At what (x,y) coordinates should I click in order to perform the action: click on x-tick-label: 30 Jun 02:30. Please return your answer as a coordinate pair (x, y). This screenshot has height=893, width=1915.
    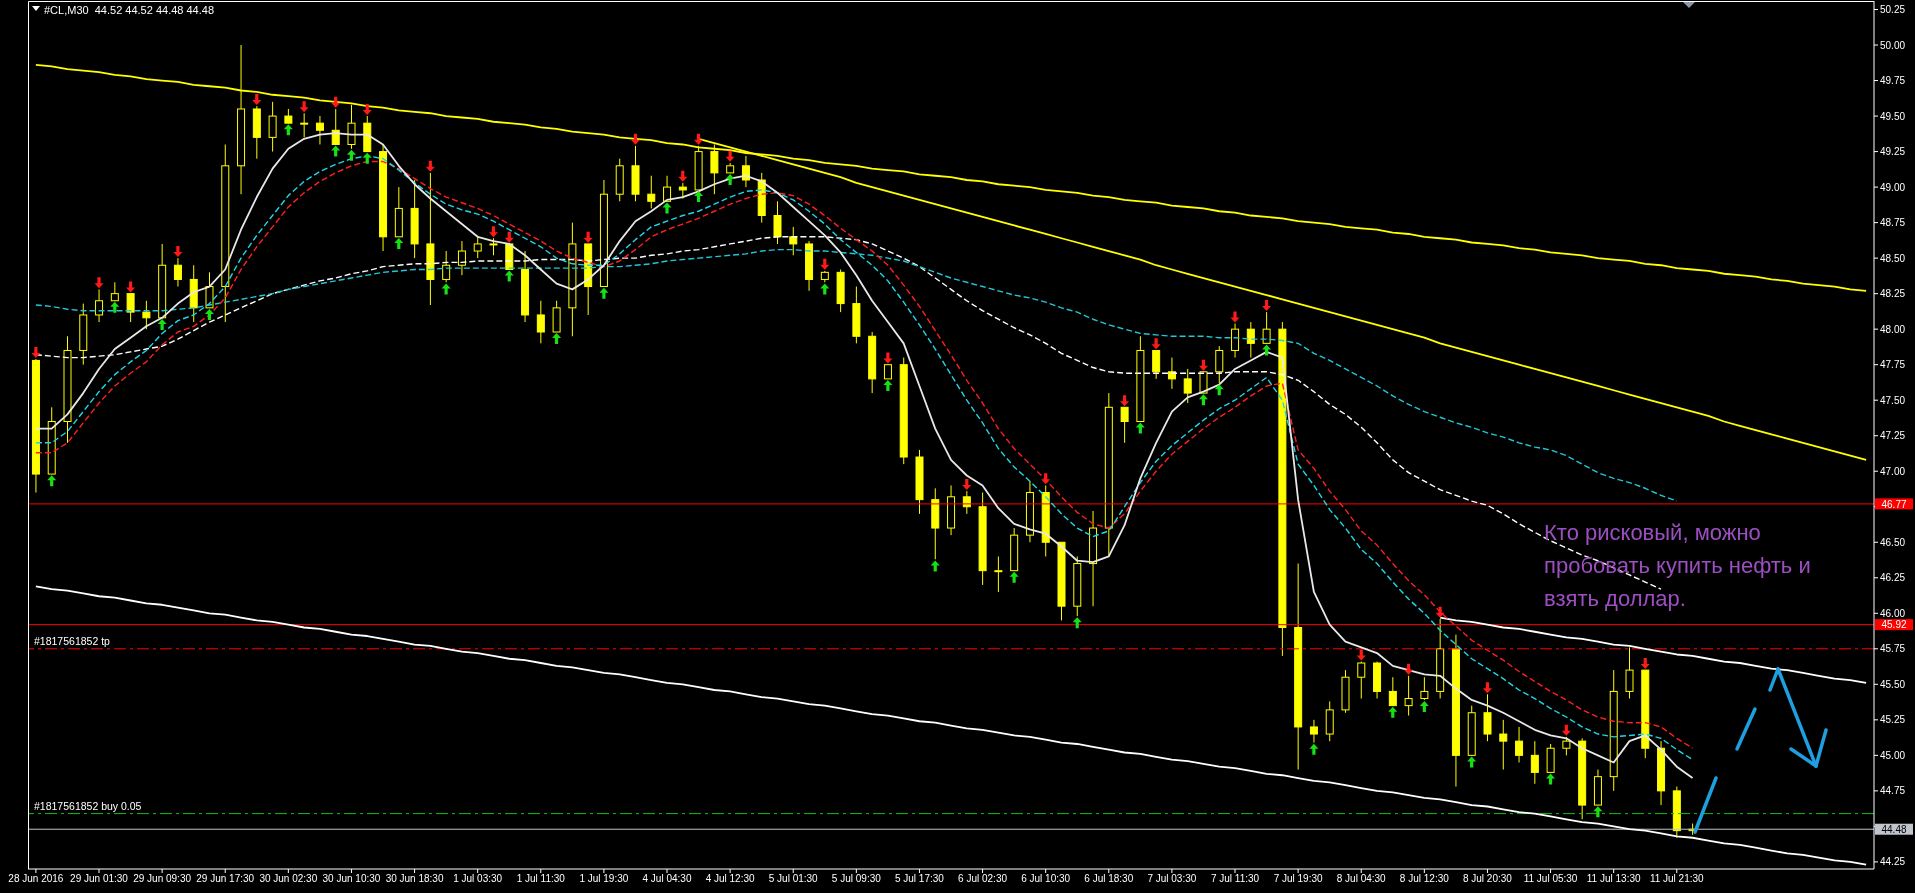
    Looking at the image, I should click on (288, 879).